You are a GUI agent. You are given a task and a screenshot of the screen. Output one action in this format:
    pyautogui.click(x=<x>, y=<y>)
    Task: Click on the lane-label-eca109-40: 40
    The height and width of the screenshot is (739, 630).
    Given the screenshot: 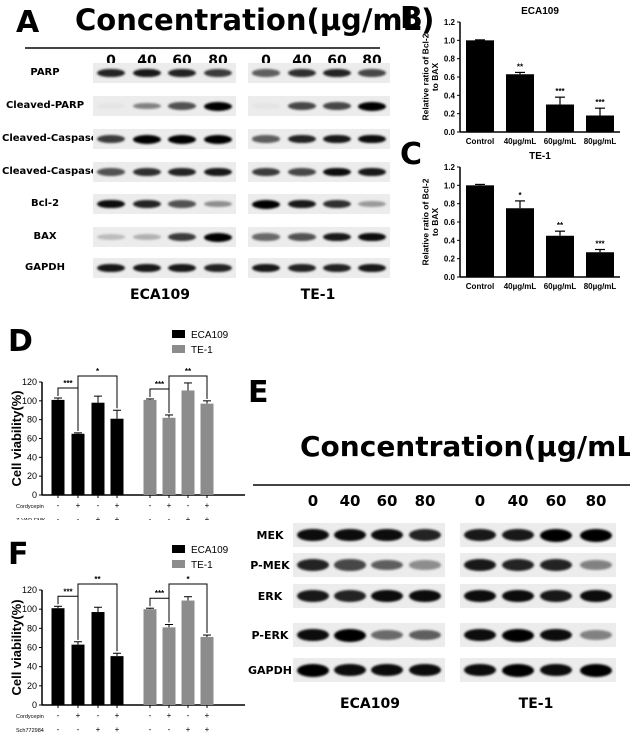 What is the action you would take?
    pyautogui.click(x=350, y=501)
    